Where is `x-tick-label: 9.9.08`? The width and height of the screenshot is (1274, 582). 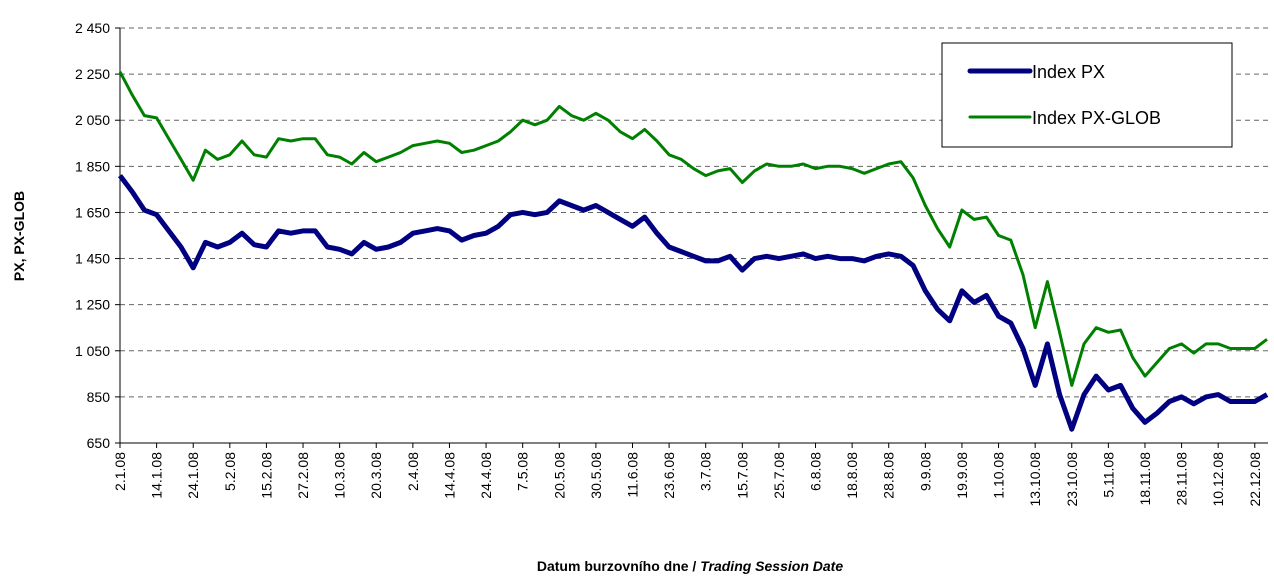
x-tick-label: 9.9.08 is located at coordinates (925, 471).